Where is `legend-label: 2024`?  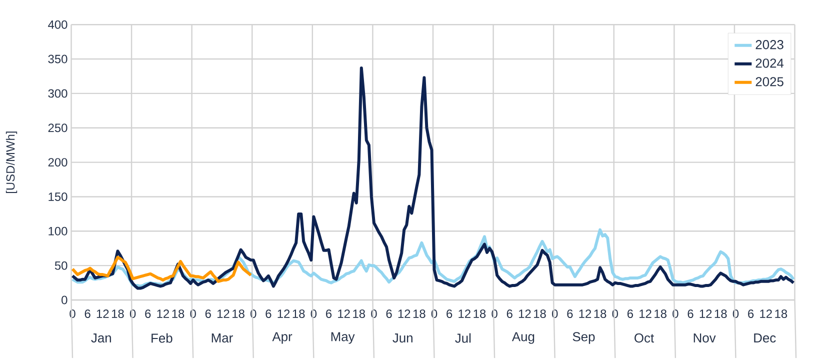
legend-label: 2024 is located at coordinates (770, 63).